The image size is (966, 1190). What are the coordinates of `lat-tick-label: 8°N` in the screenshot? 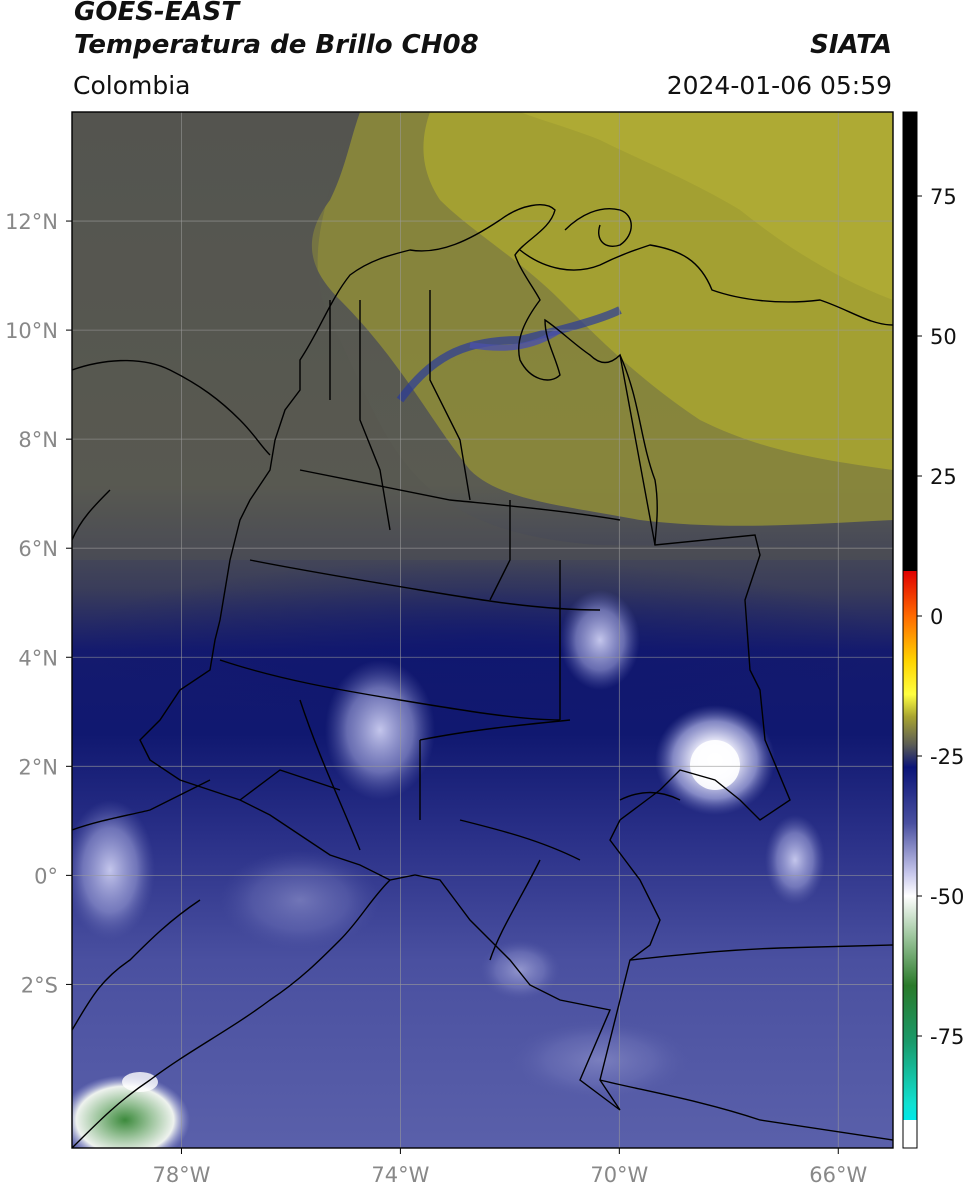 It's located at (38, 440).